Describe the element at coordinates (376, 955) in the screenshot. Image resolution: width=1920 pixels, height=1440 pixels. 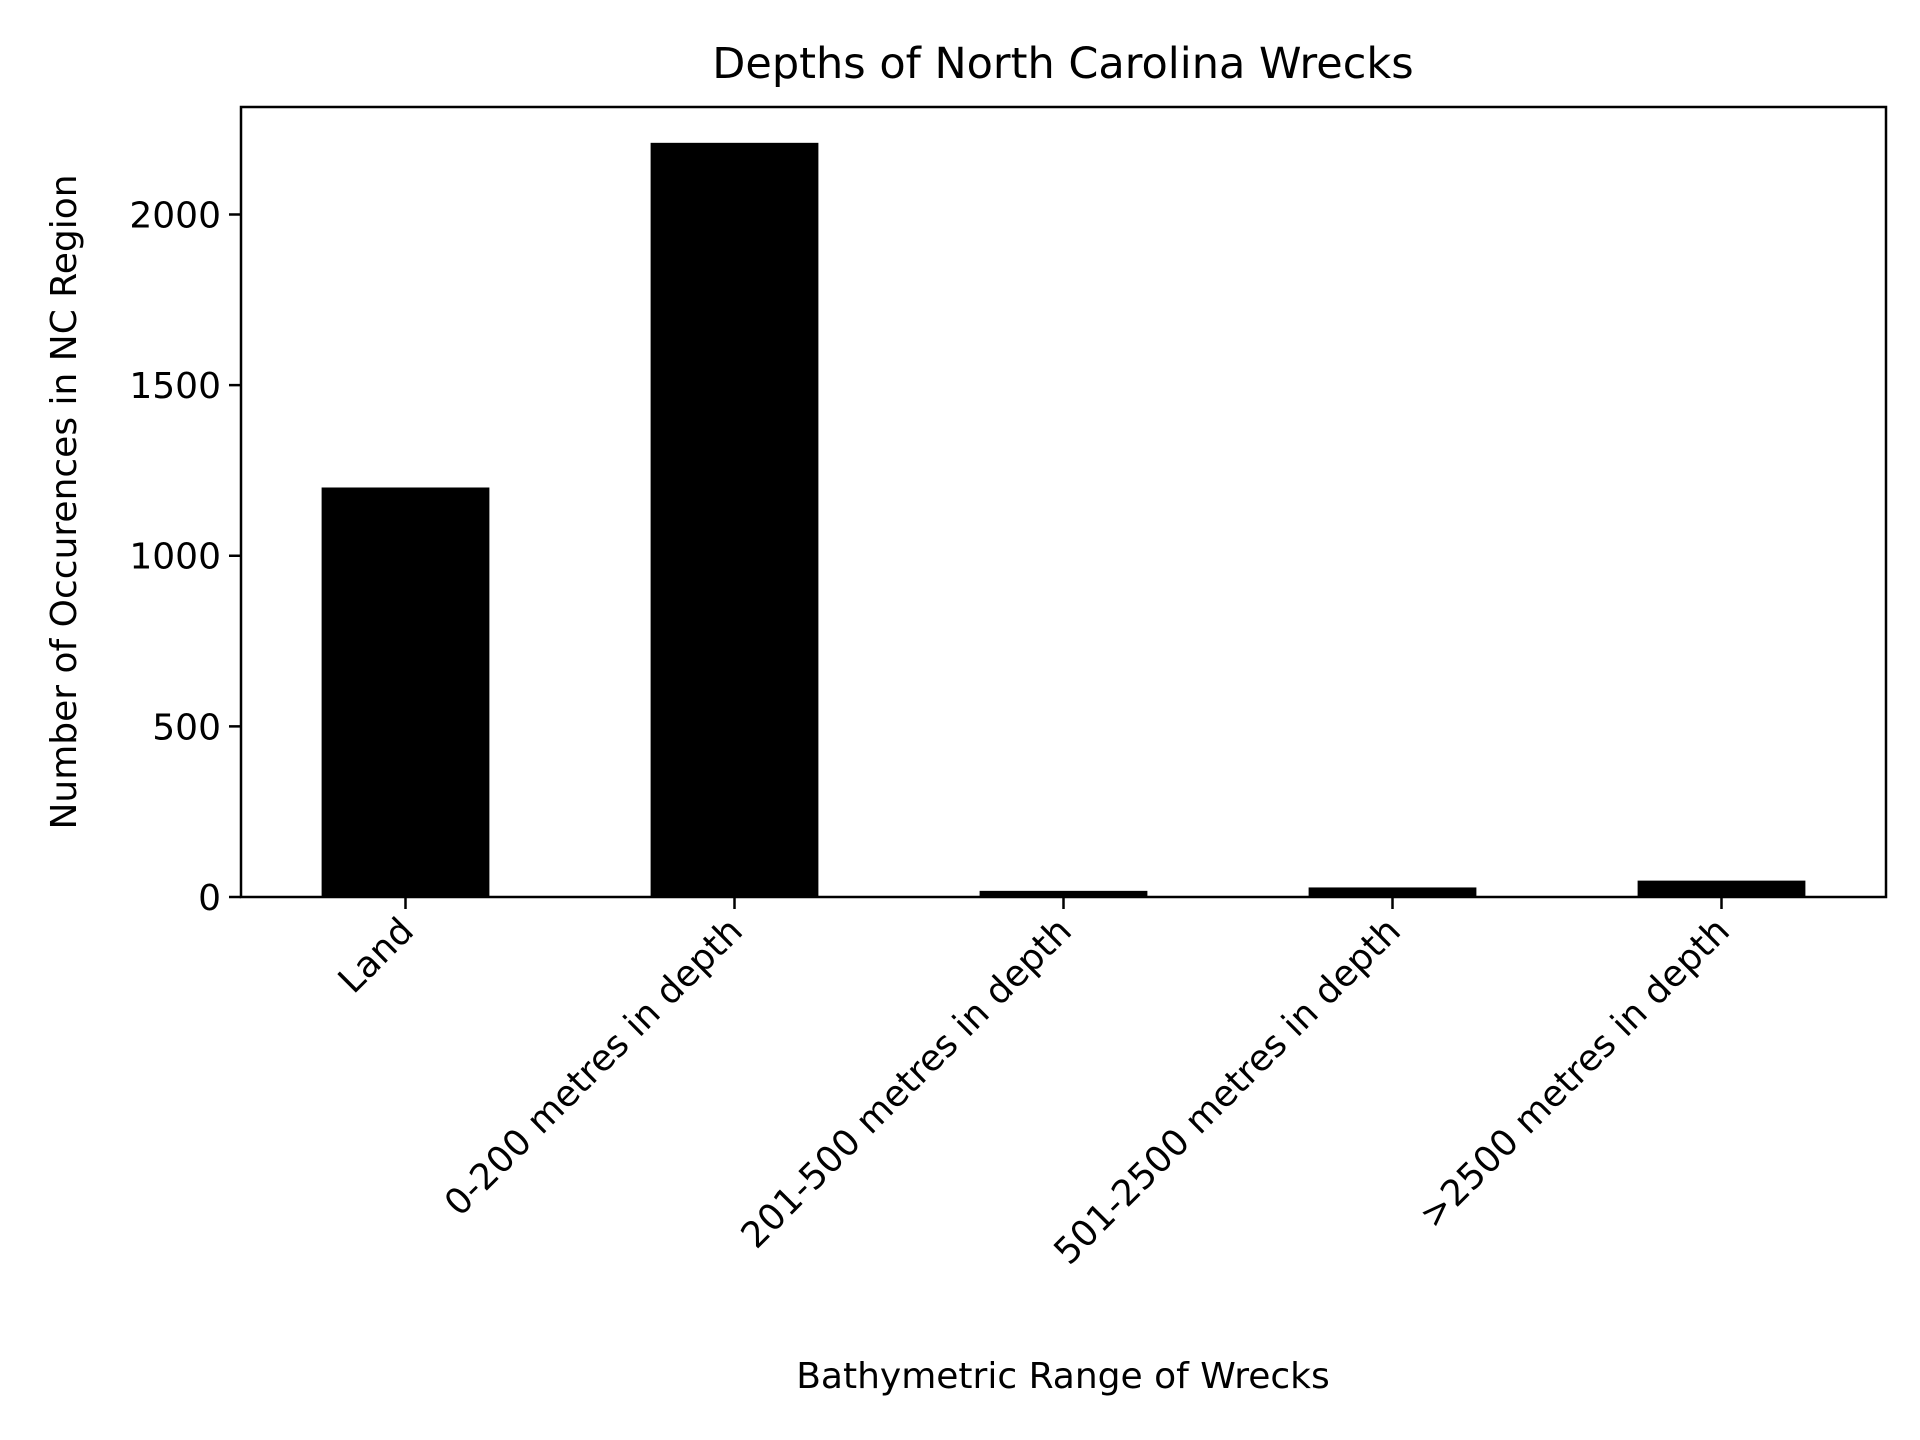
I see `x-tick-label: Land` at that location.